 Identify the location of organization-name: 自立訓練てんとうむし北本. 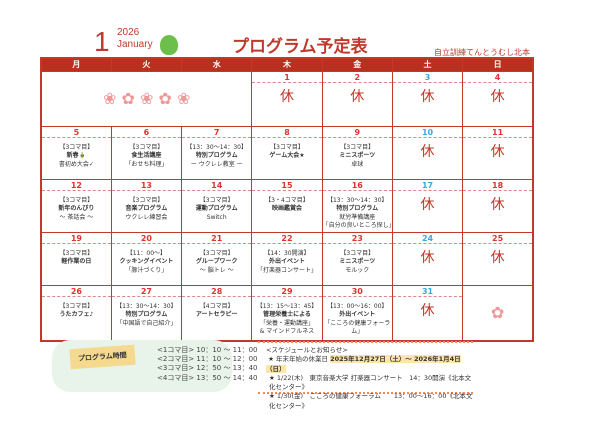
(482, 52).